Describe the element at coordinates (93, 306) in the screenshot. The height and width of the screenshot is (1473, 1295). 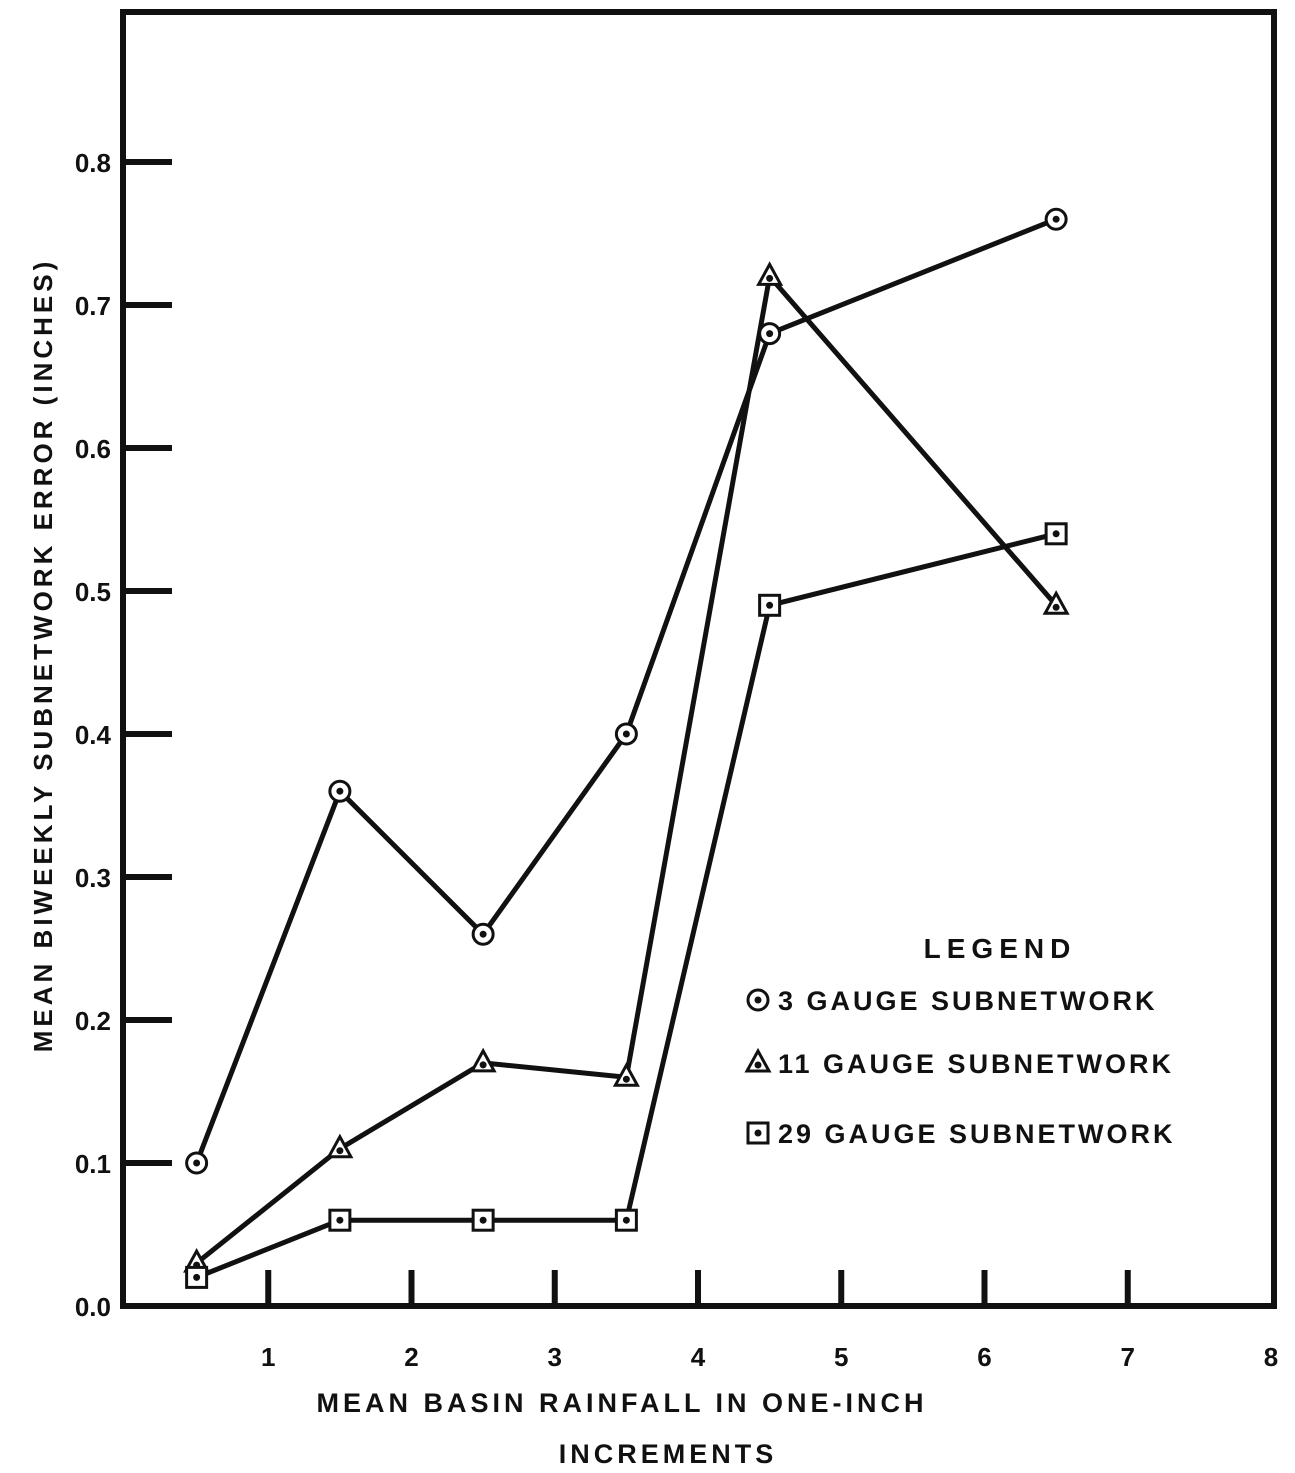
I see `y-tick-label: 0.7` at that location.